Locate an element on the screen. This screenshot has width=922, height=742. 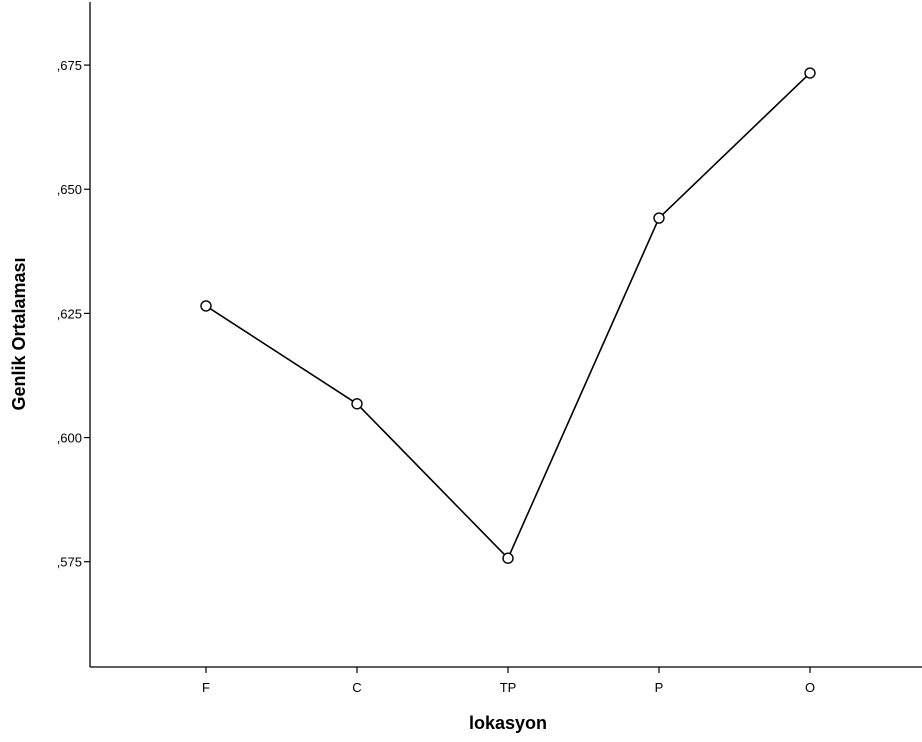
y-axis-ticks: ,575 ,600 ,625 ,650 ,675 is located at coordinates (73, 314).